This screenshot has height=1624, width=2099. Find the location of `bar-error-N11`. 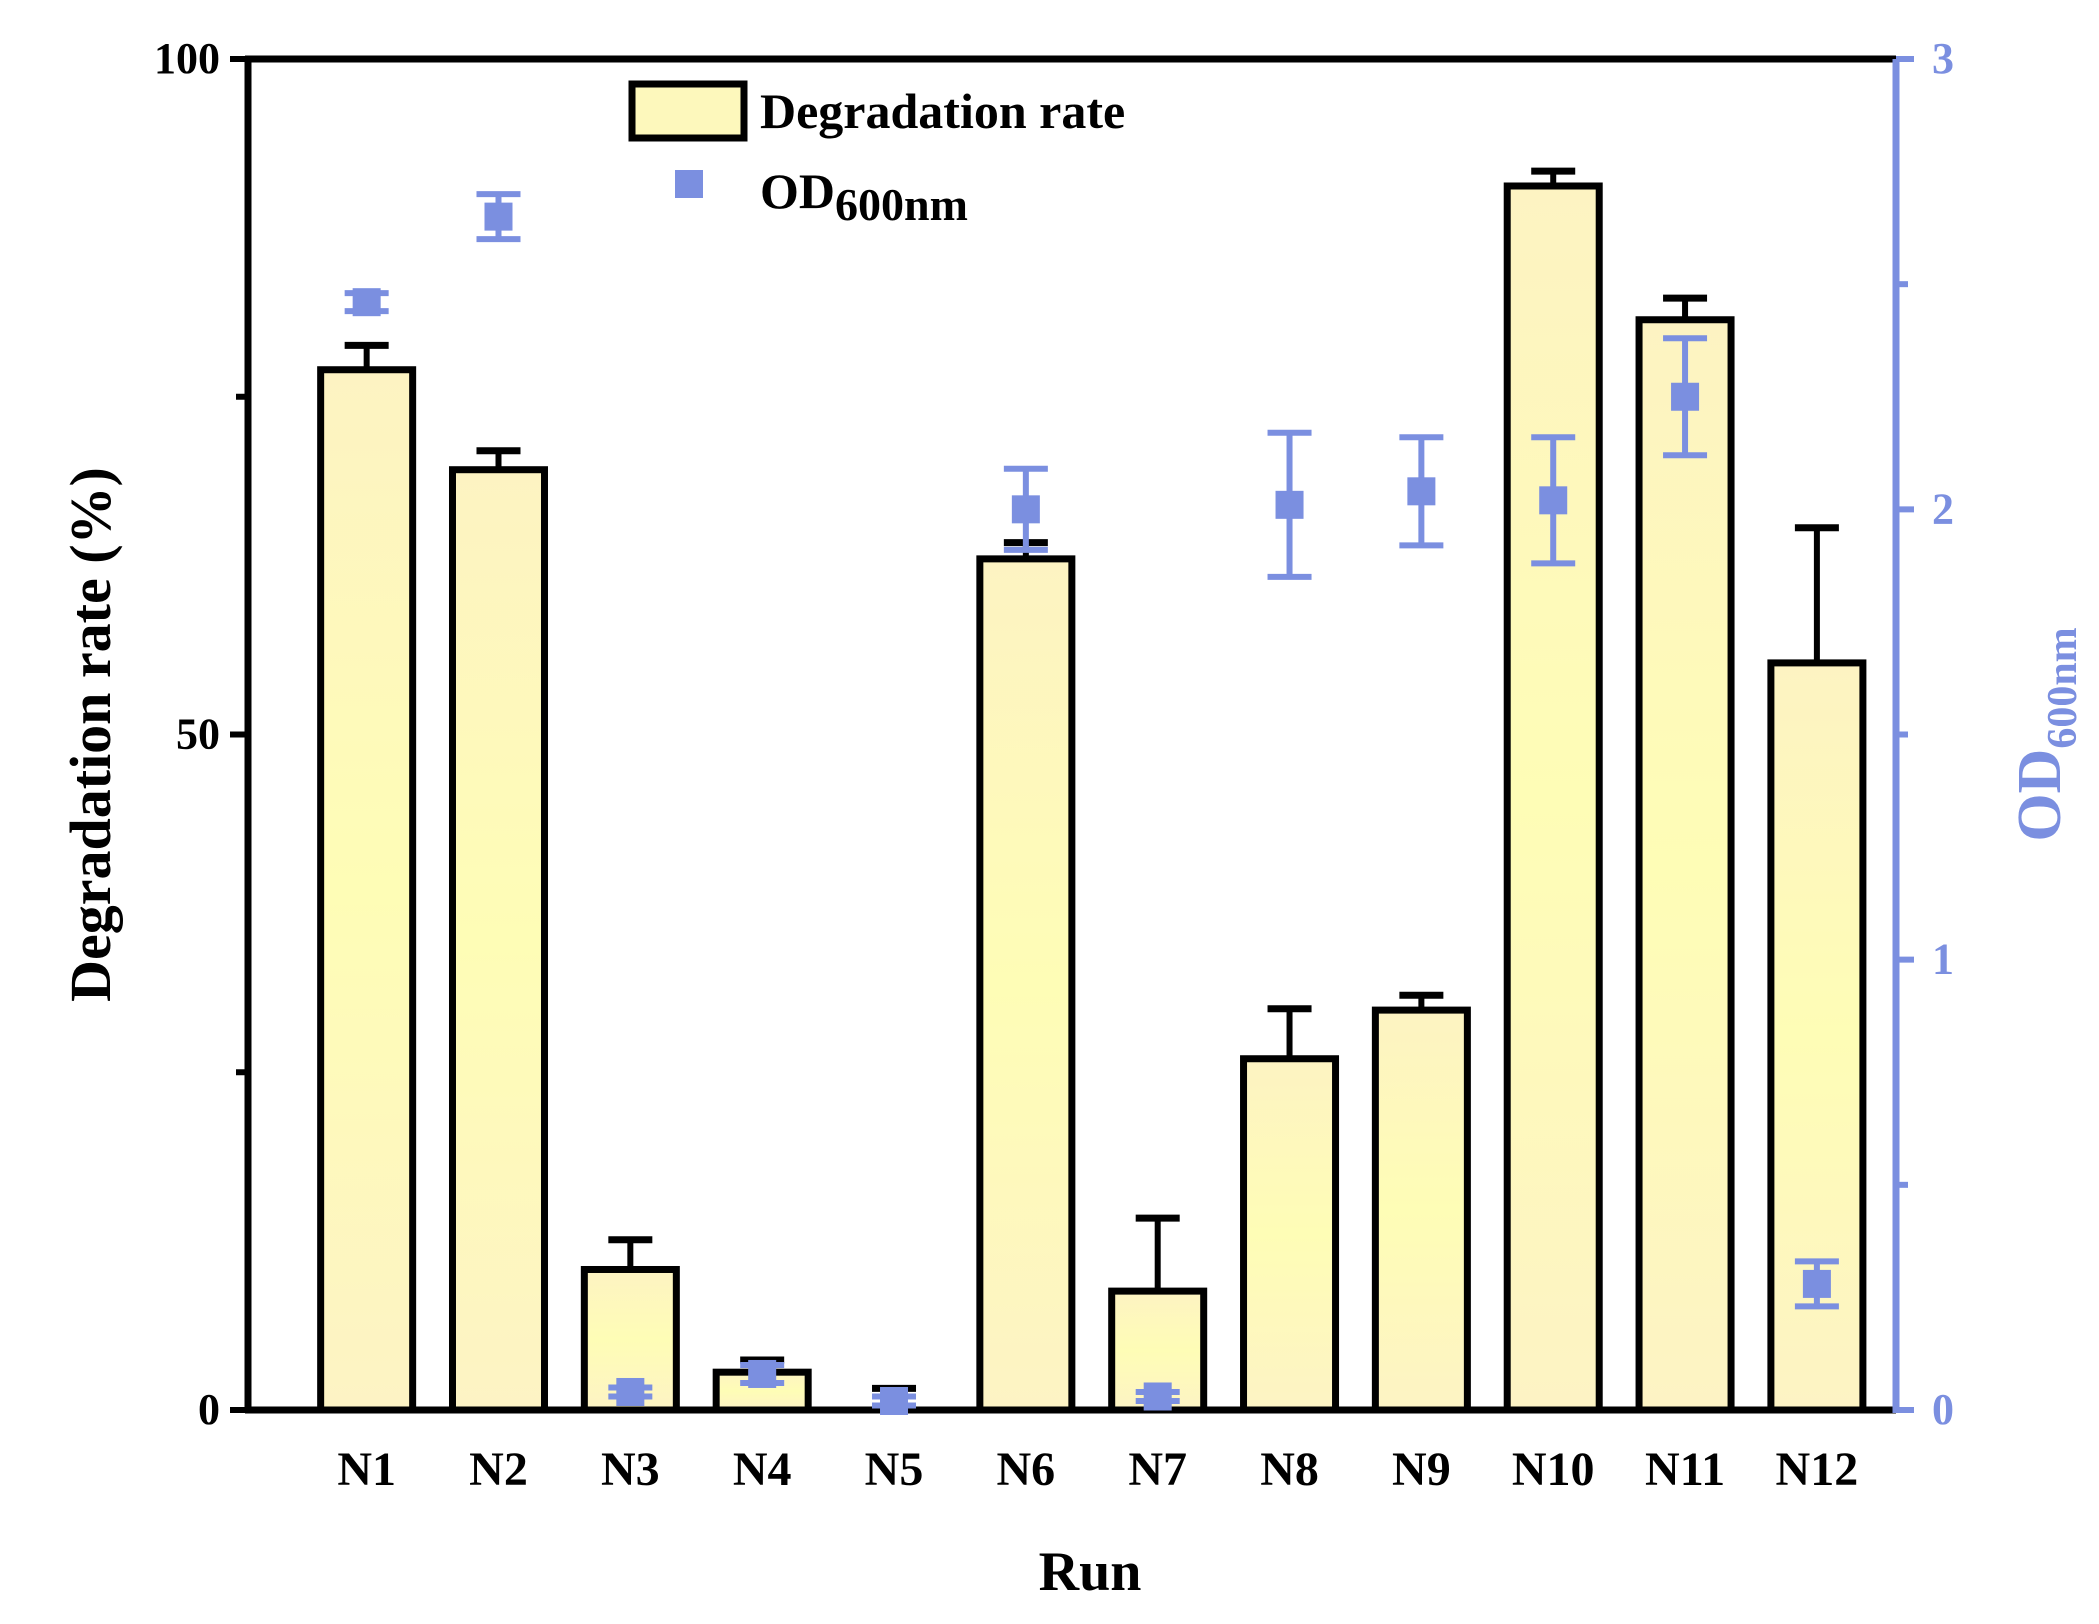

bar-error-N11 is located at coordinates (1685, 307).